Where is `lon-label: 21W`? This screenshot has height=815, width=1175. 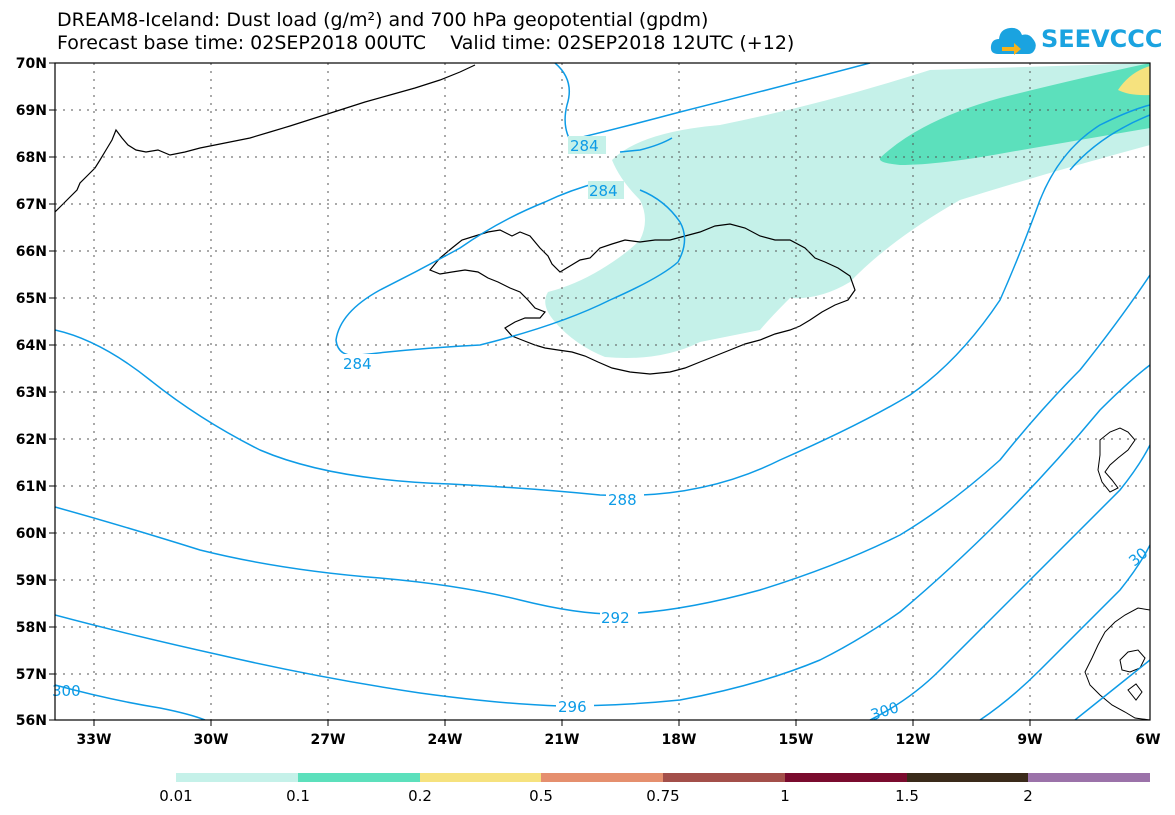 lon-label: 21W is located at coordinates (562, 740).